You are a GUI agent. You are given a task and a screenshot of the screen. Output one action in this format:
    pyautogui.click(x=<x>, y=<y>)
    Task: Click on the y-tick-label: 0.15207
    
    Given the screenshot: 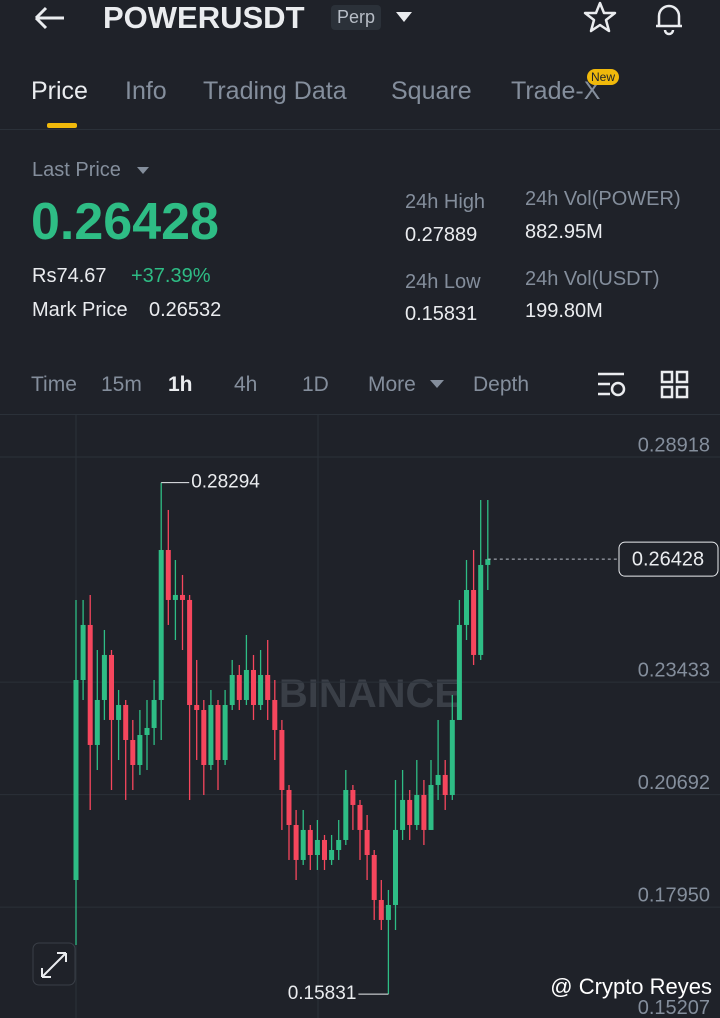 What is the action you would take?
    pyautogui.click(x=674, y=1007)
    